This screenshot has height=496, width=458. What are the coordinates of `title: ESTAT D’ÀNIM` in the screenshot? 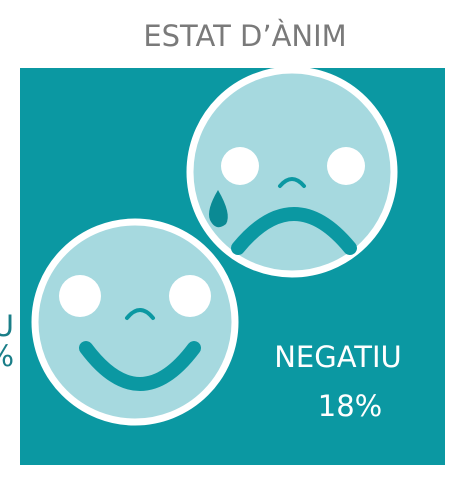 It's located at (244, 36).